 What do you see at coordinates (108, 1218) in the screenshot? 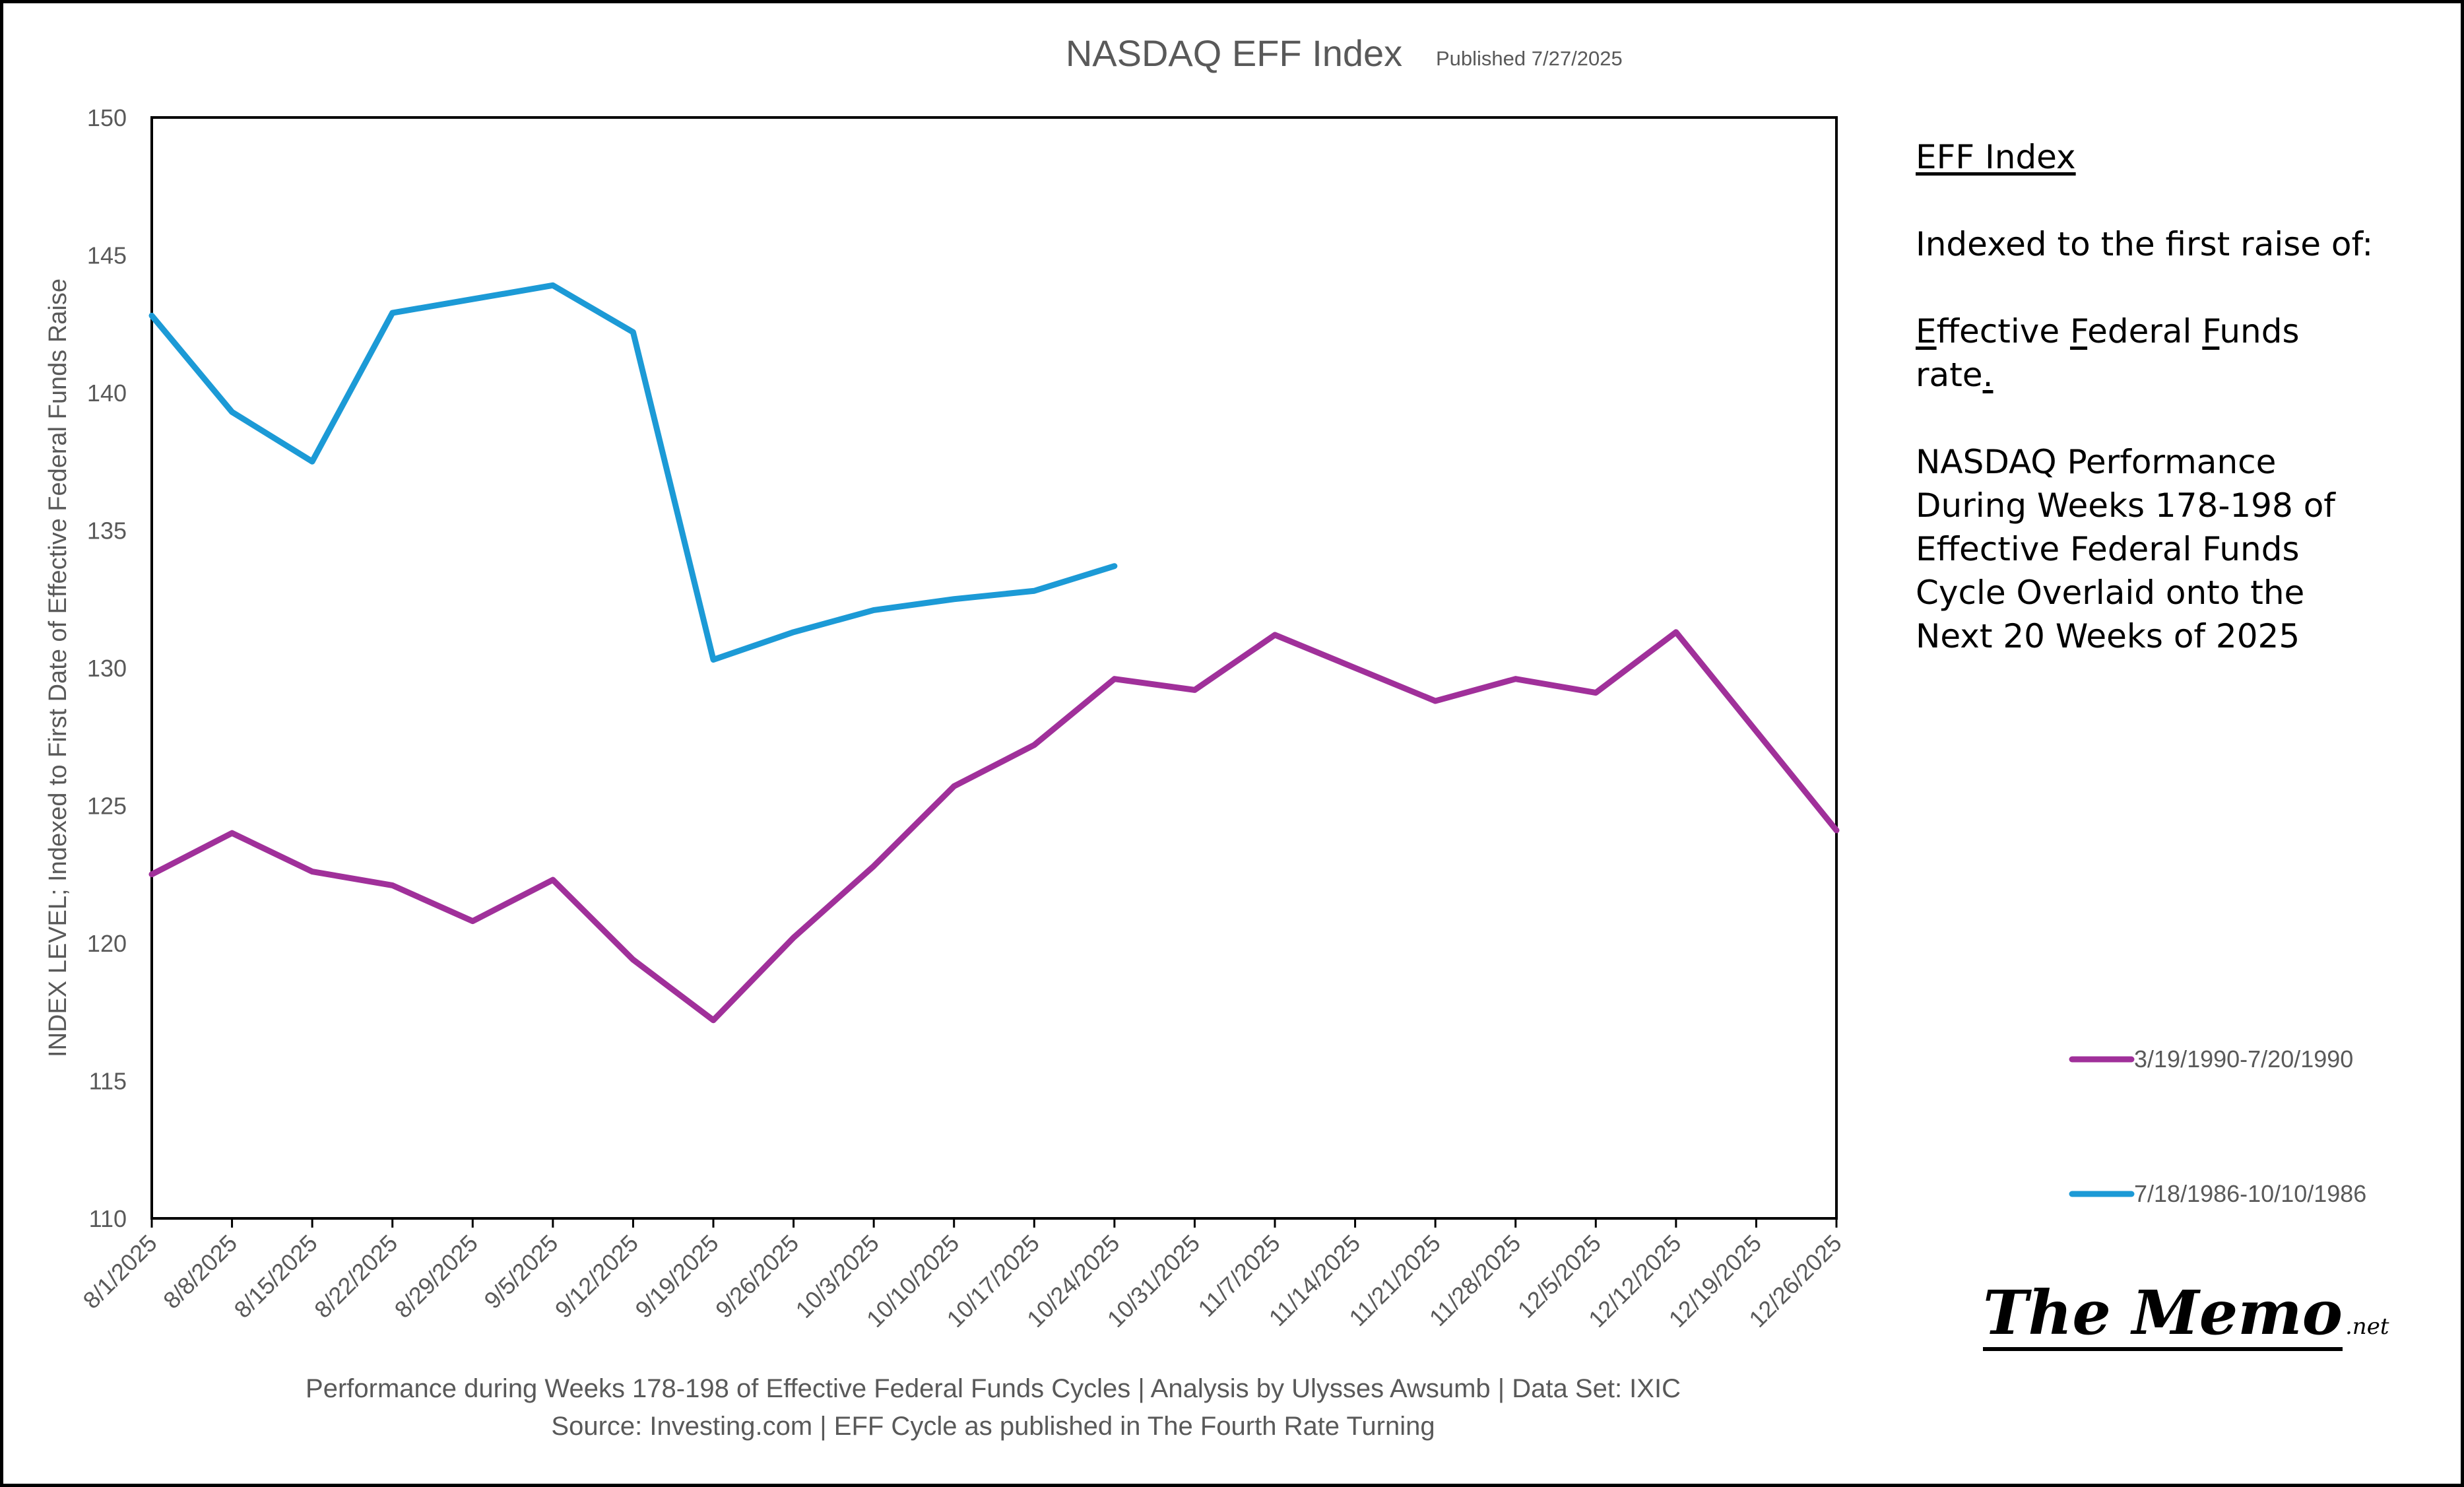
I see `y-tick-label: 110` at bounding box center [108, 1218].